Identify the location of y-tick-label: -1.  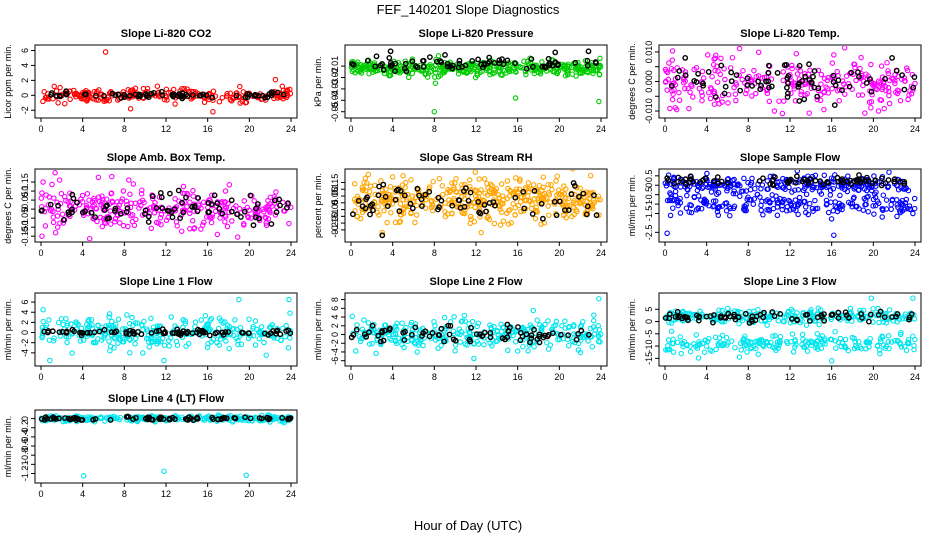
(25, 464).